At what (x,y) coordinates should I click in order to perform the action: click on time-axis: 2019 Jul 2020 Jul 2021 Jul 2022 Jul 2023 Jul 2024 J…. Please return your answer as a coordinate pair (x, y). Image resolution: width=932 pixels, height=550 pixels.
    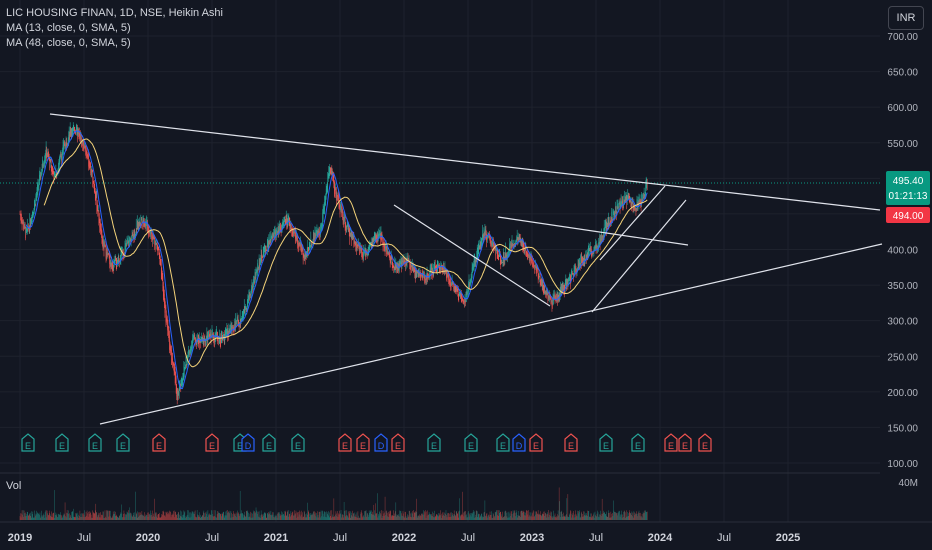
    Looking at the image, I should click on (404, 538).